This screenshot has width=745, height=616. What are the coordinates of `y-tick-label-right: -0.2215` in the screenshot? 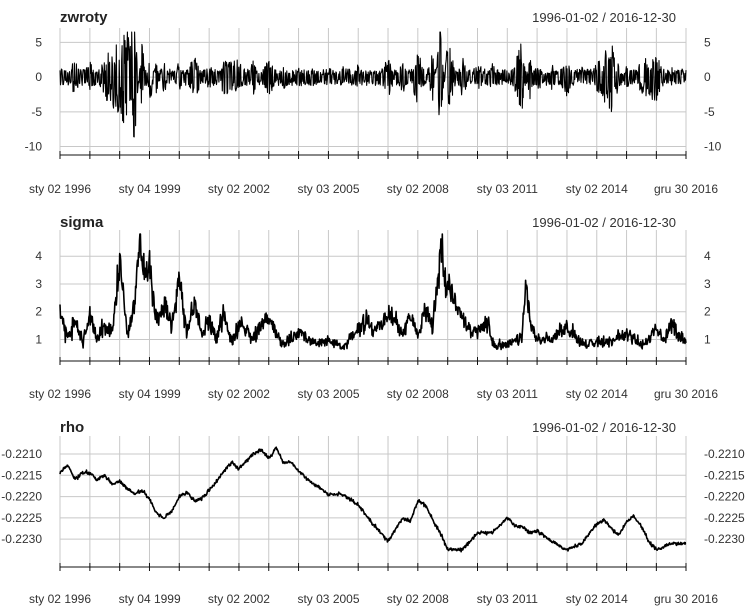 It's located at (724, 475).